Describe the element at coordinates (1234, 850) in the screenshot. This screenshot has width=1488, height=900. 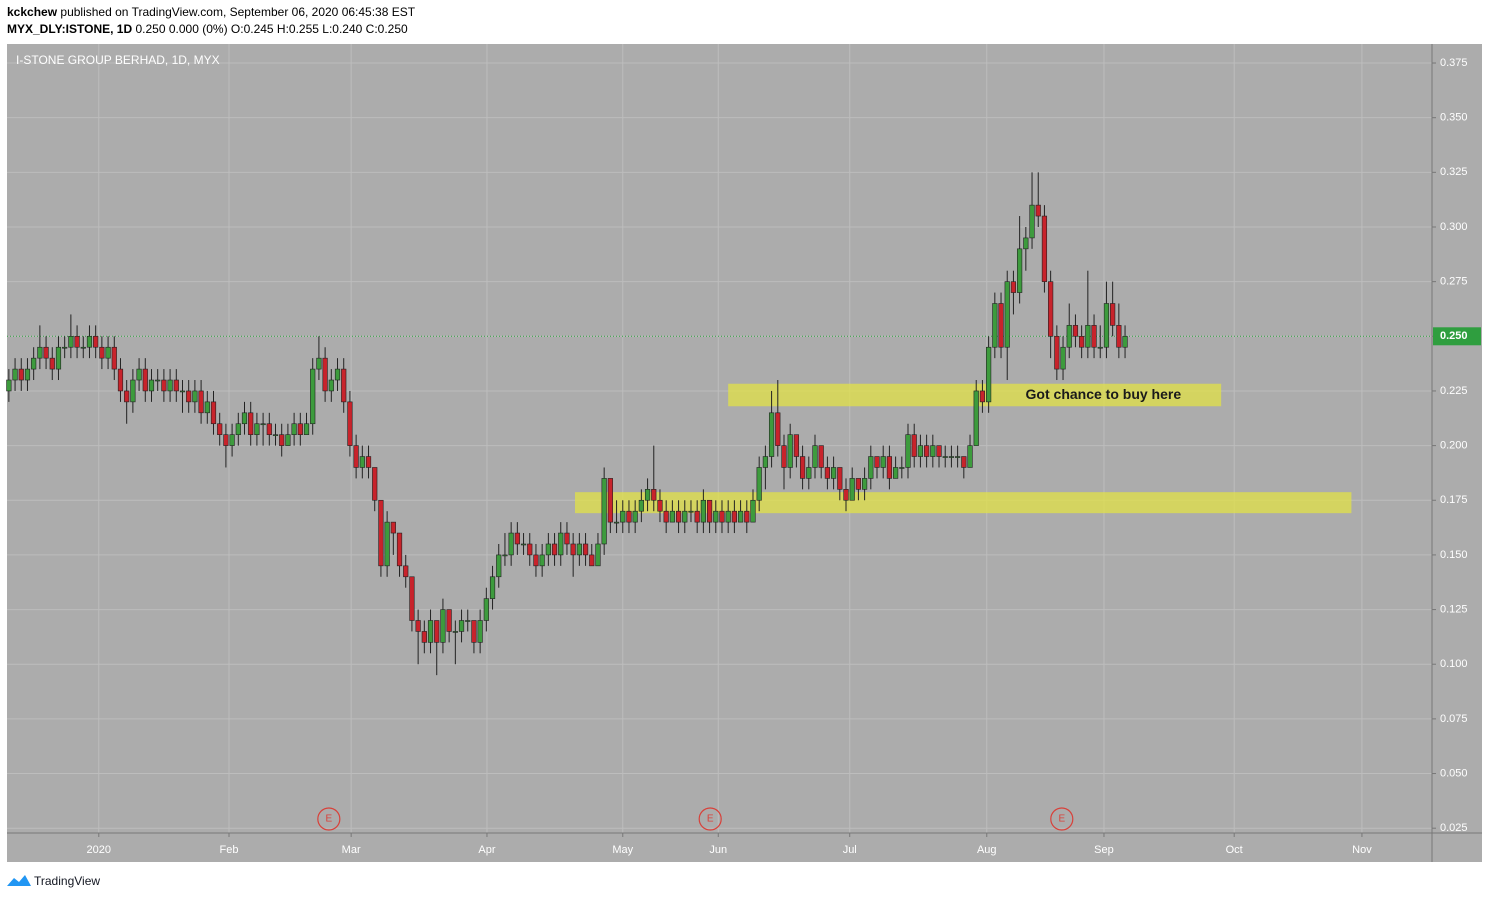
I see `x-tick-label: Oct` at that location.